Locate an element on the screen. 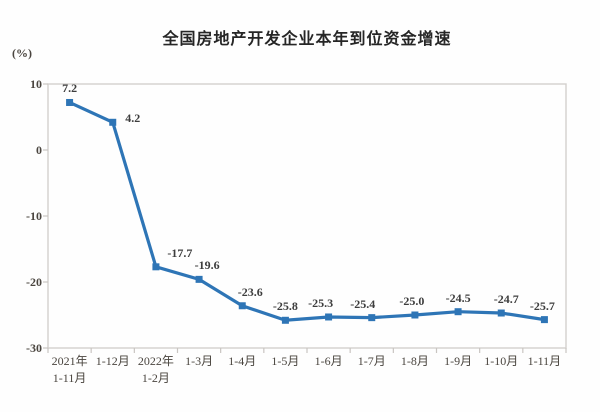 Image resolution: width=600 pixels, height=412 pixels. y-tick-label: -20 is located at coordinates (34, 282).